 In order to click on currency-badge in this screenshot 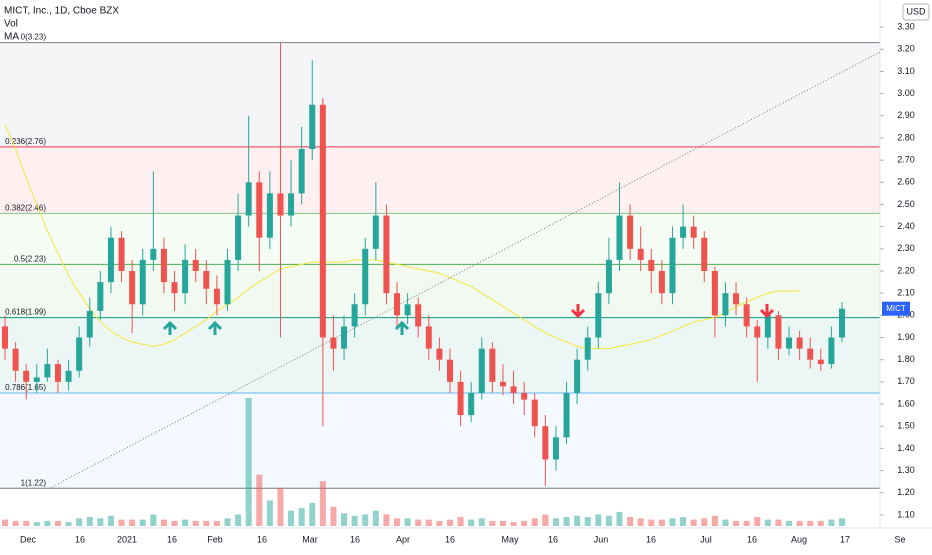, I will do `click(916, 12)`.